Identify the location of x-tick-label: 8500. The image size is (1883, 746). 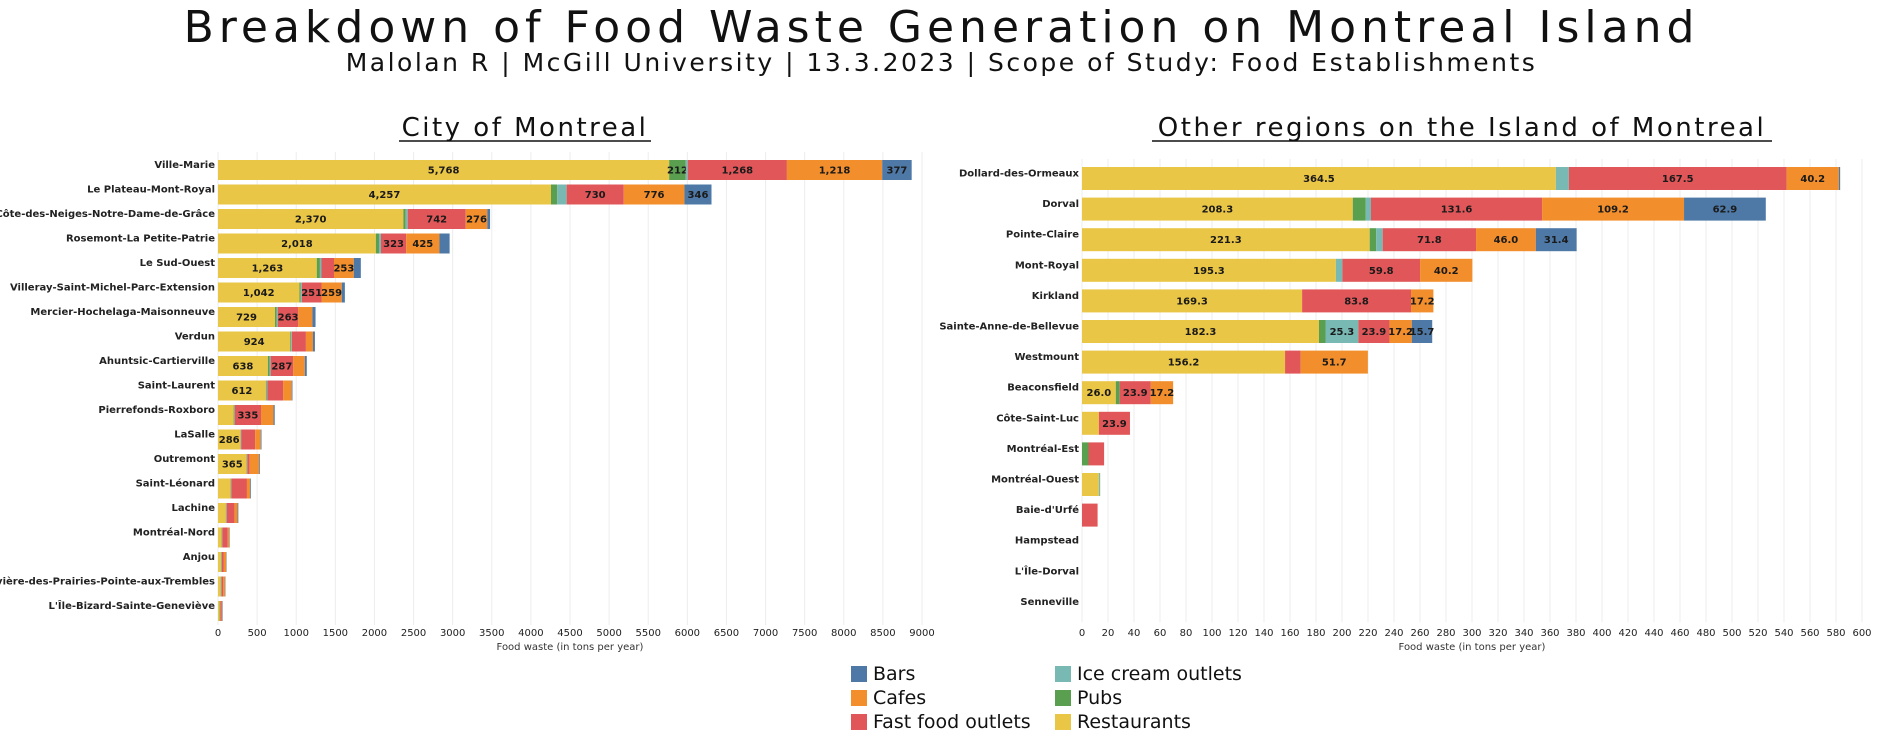
(882, 633).